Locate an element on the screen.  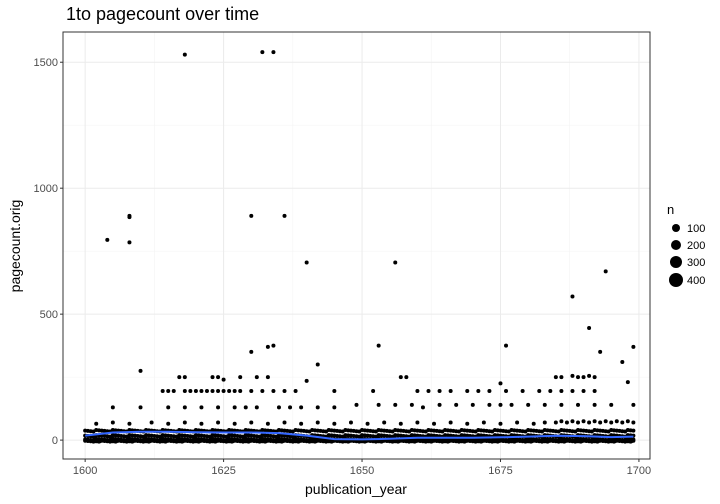
y-tick-label: 500 is located at coordinates (49, 315).